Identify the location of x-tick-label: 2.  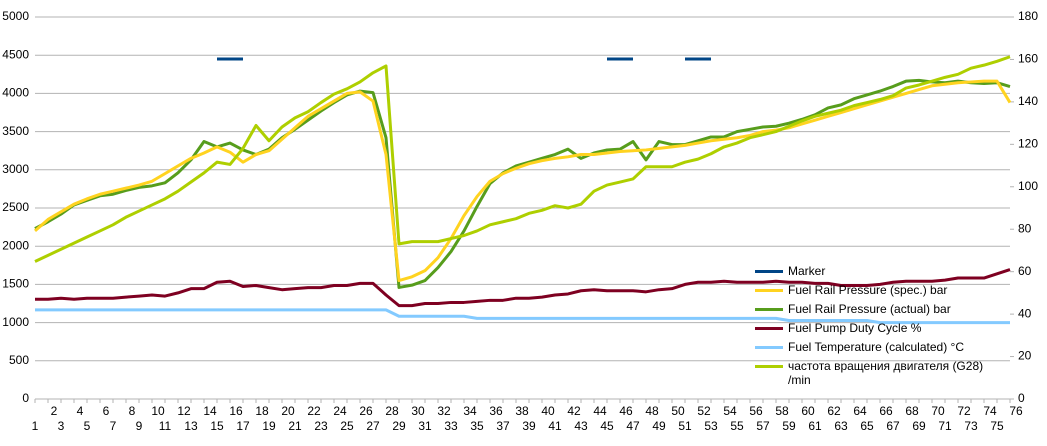
(54, 411).